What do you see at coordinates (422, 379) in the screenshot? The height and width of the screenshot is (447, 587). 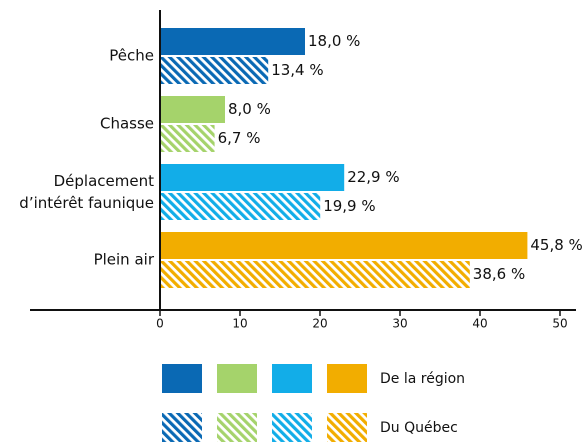 I see `legend-label: De la région` at bounding box center [422, 379].